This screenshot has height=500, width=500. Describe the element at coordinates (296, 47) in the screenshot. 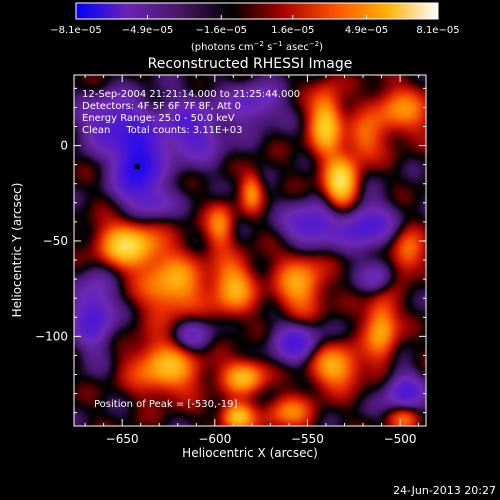

I see `colorbar-unit-part: asec` at that location.